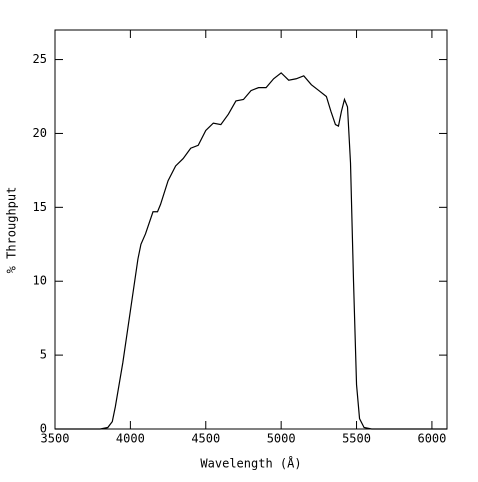 Image resolution: width=478 pixels, height=482 pixels. What do you see at coordinates (205, 439) in the screenshot?
I see `x-tick-label: 4500` at bounding box center [205, 439].